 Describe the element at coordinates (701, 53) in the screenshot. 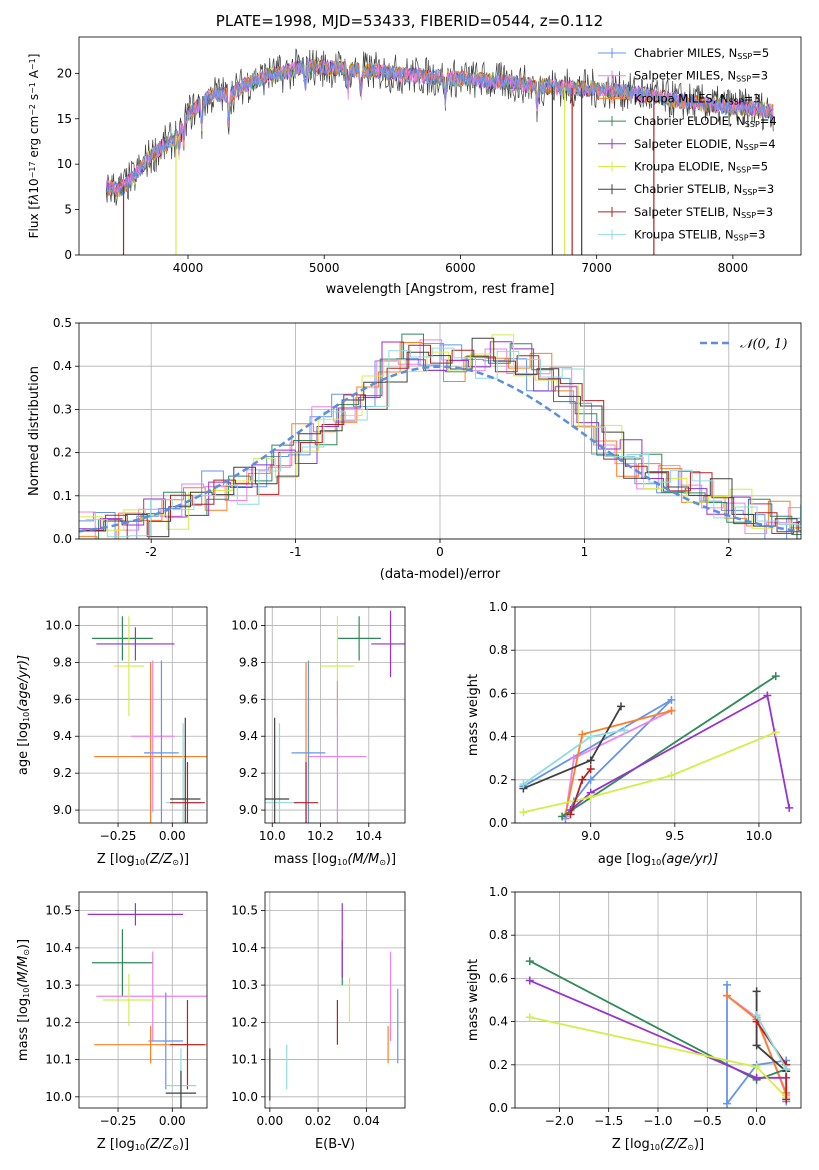

I see `legend-label-chabrier-miles: Chabrier MILES, NSSP=5` at that location.